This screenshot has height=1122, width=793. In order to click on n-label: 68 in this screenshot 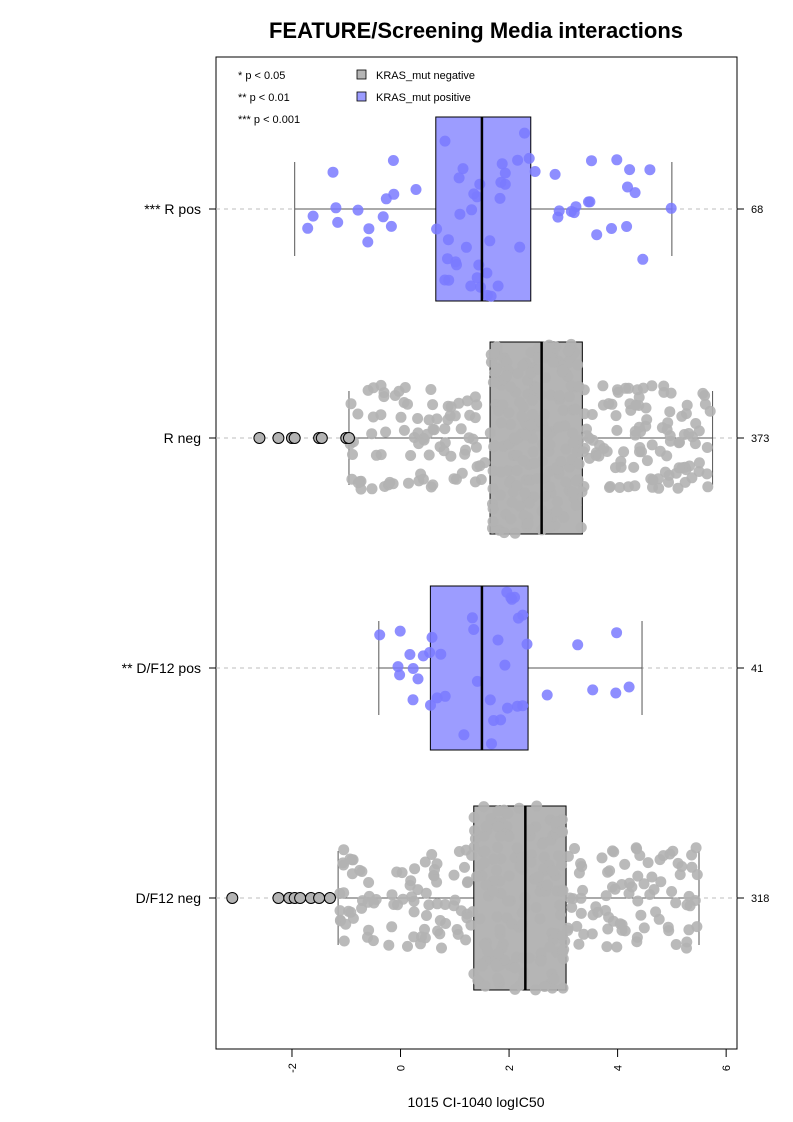, I will do `click(757, 210)`.